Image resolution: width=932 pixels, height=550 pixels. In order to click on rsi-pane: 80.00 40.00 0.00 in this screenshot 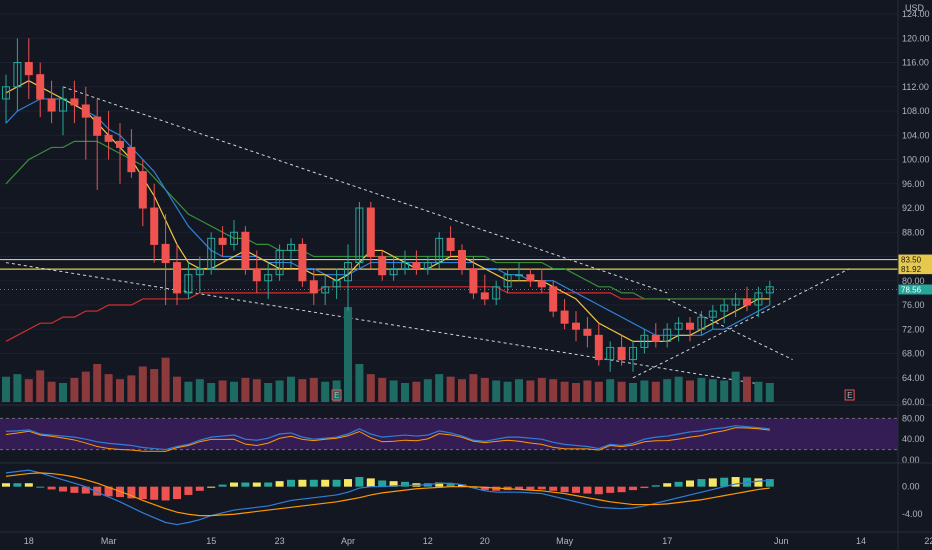, I will do `click(466, 434)`.